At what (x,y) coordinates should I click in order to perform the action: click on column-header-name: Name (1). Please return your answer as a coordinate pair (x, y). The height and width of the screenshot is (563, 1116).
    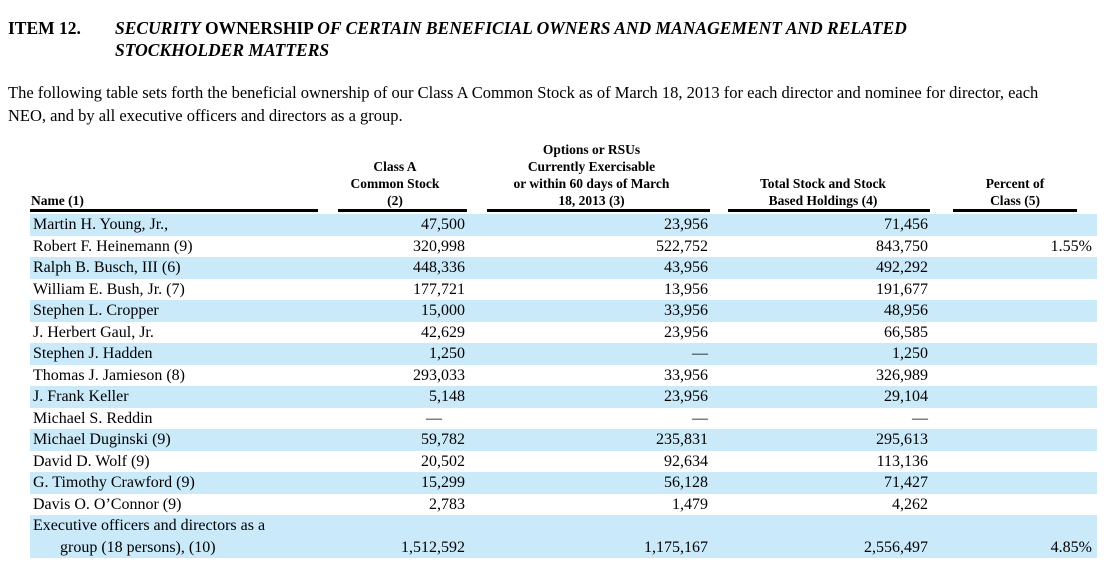
    Looking at the image, I should click on (175, 177).